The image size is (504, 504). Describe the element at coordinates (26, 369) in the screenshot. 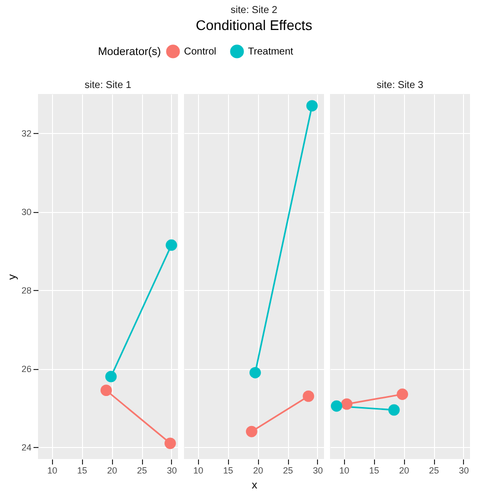

I see `y-tick-label: 26` at that location.